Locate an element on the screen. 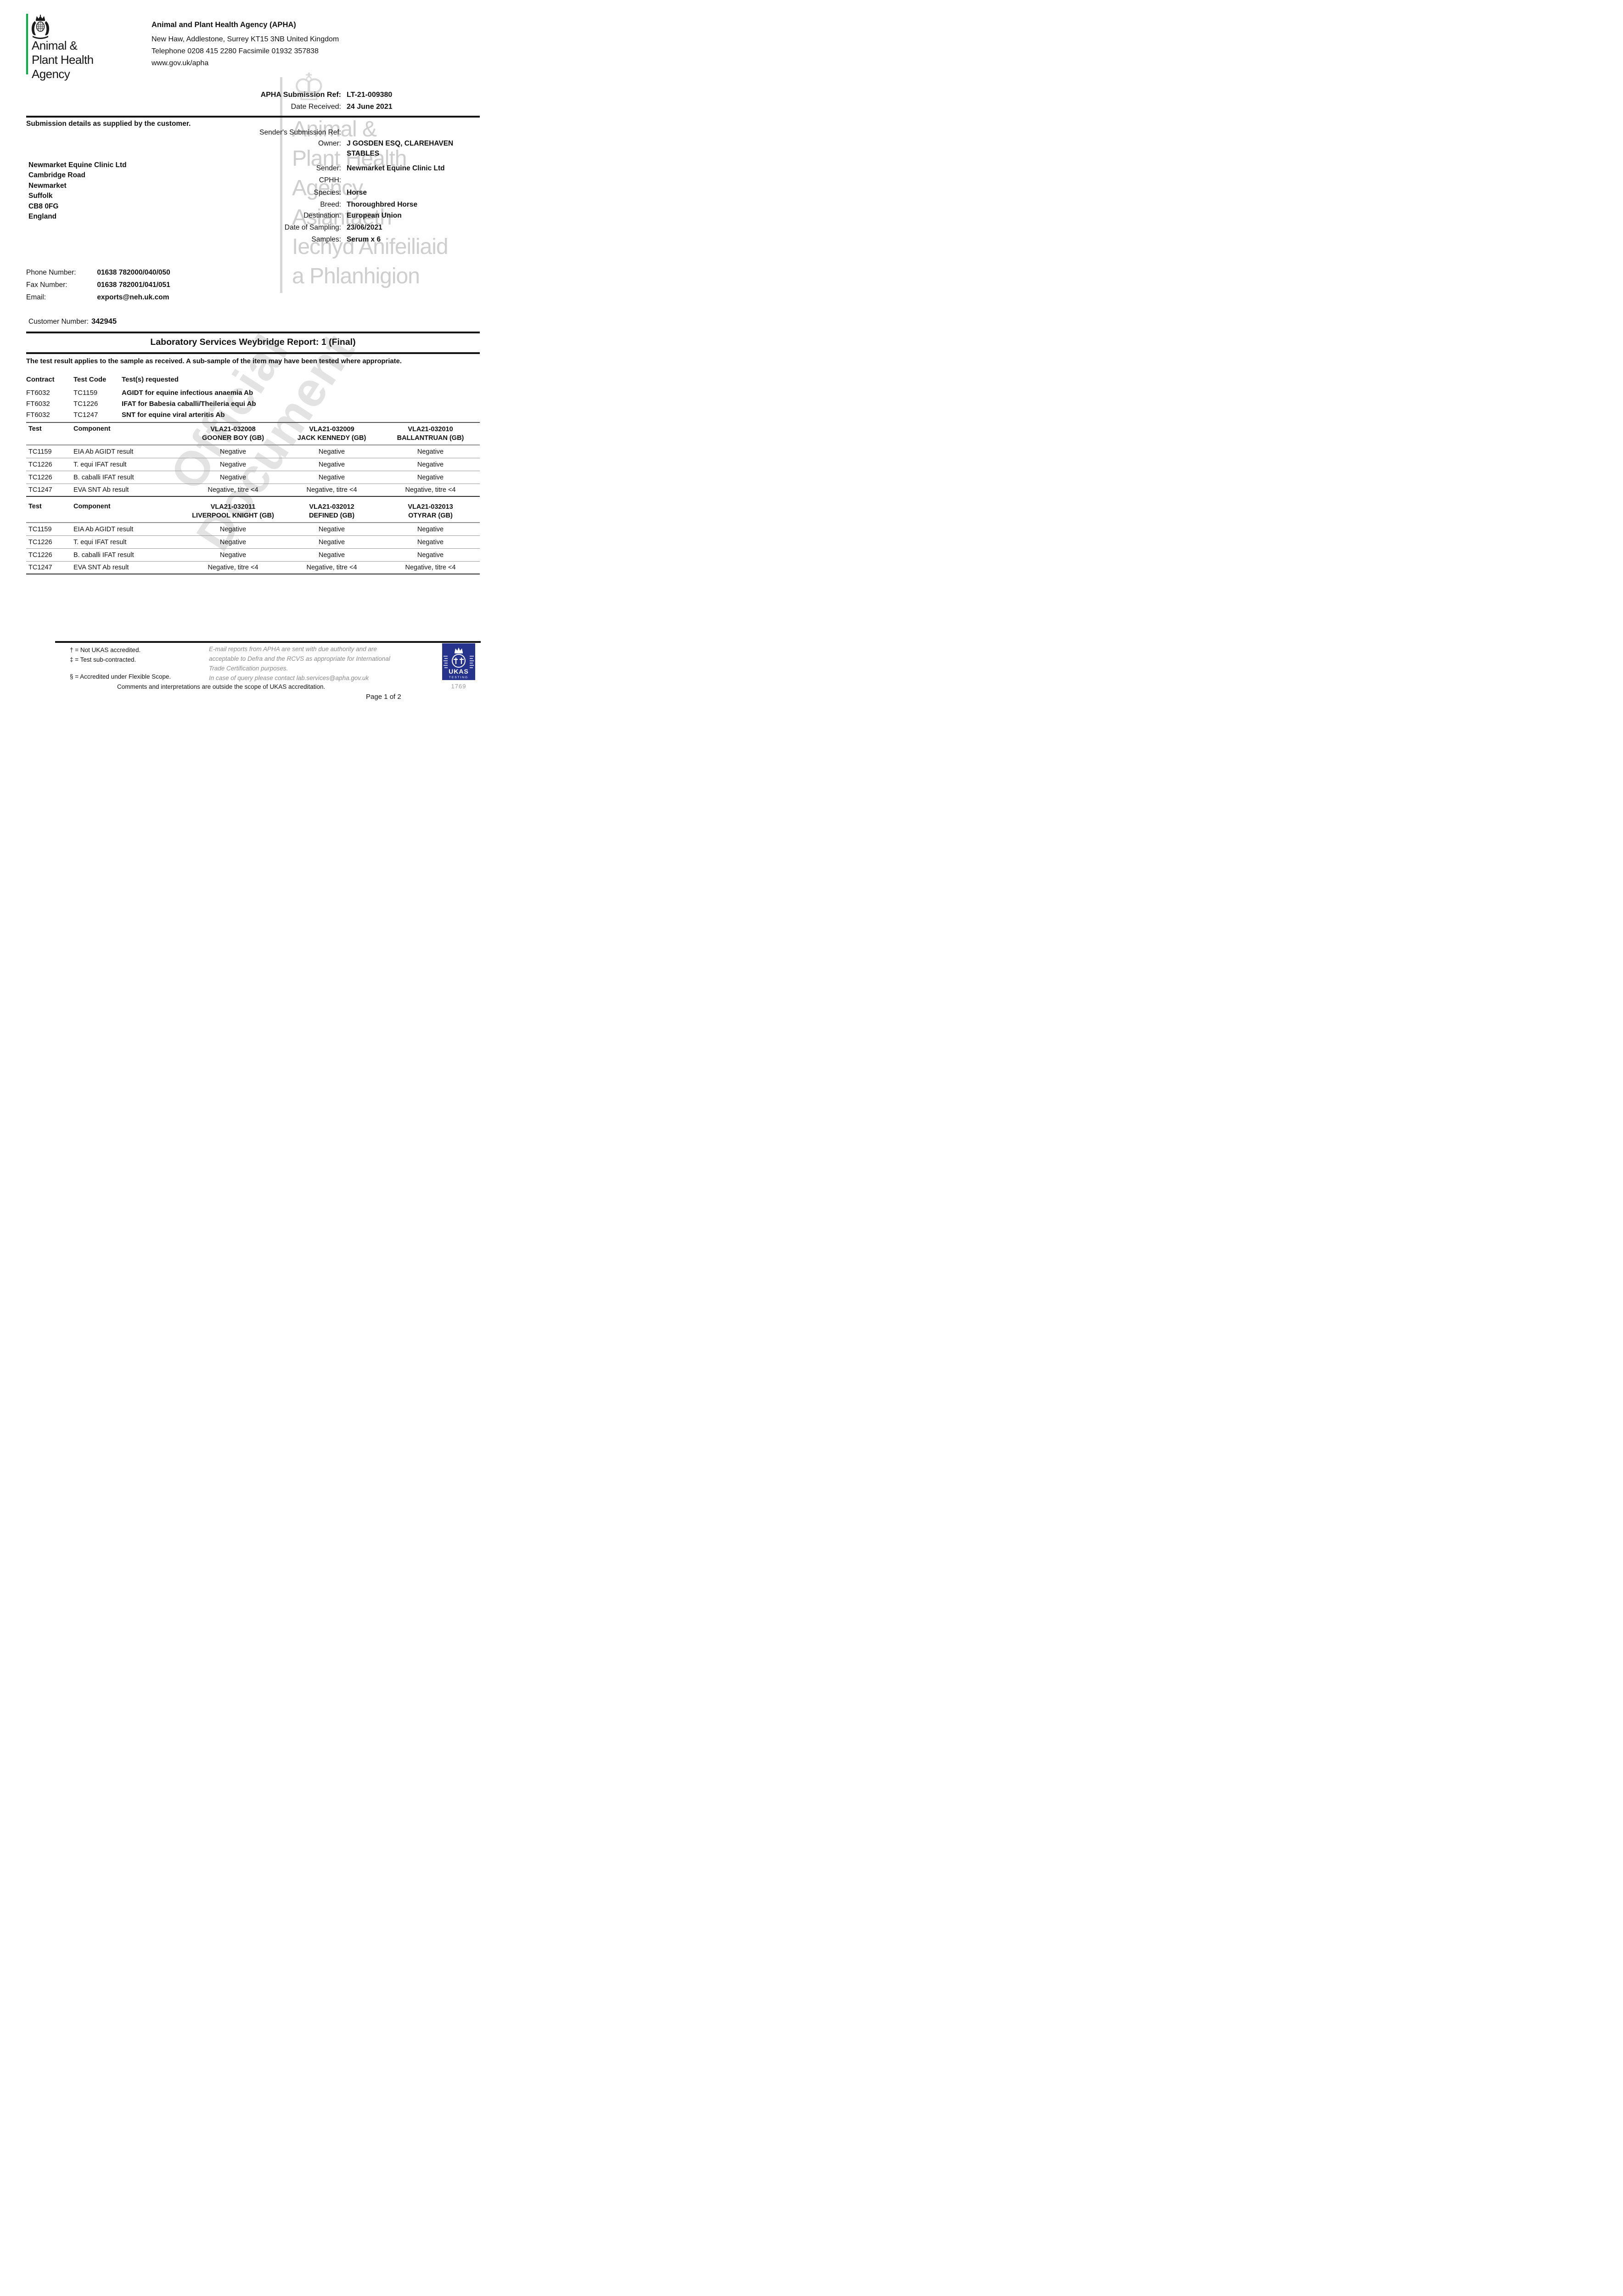 The height and width of the screenshot is (2296, 1623). watermark-line: Animal & is located at coordinates (334, 129).